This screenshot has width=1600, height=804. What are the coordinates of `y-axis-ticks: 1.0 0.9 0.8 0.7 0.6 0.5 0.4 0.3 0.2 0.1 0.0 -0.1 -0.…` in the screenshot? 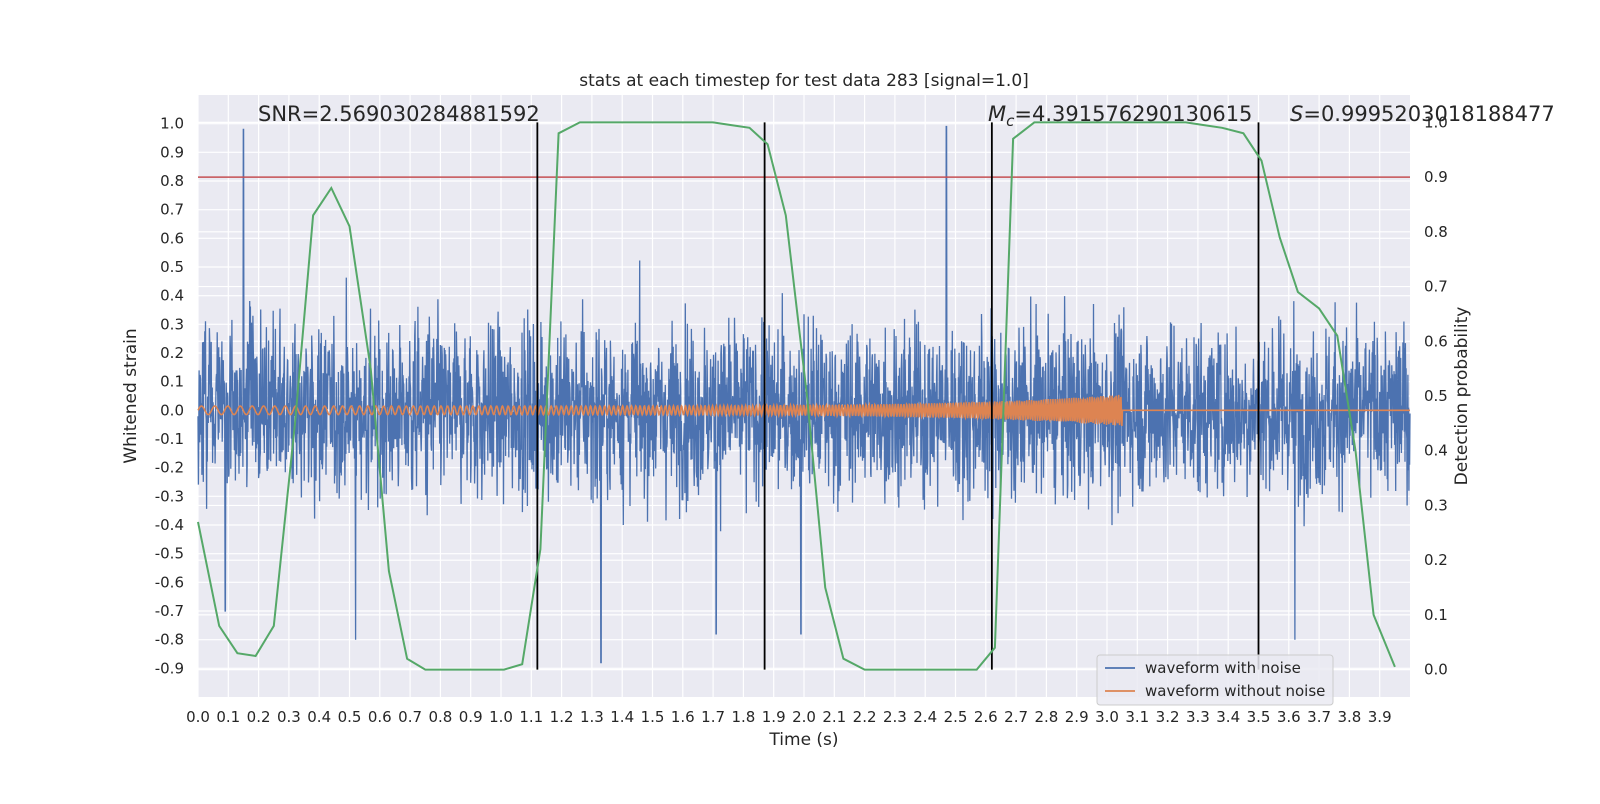 It's located at (169, 396).